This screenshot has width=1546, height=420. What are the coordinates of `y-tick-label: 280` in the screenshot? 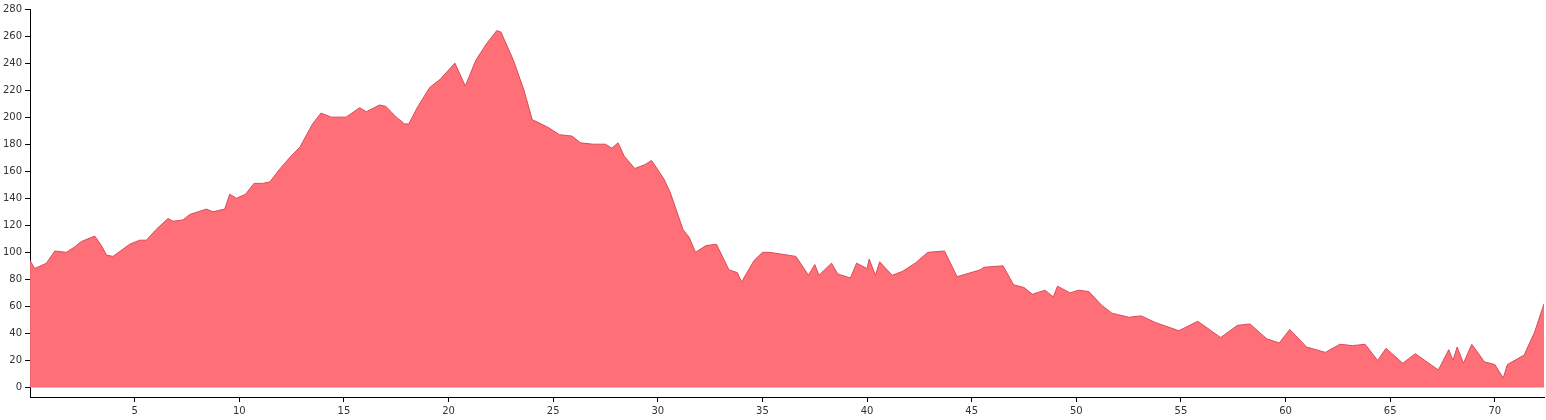 It's located at (12, 8).